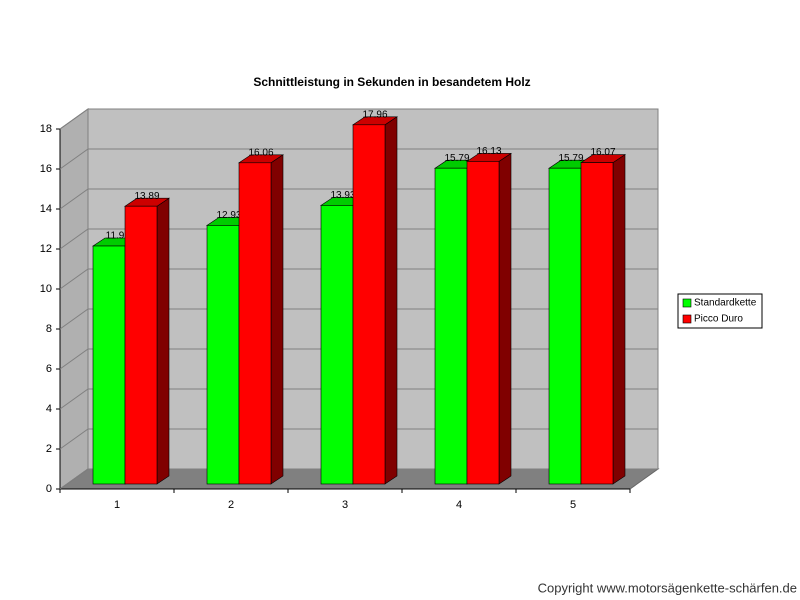 This screenshot has width=800, height=600. I want to click on y-tick-label: 12, so click(46, 249).